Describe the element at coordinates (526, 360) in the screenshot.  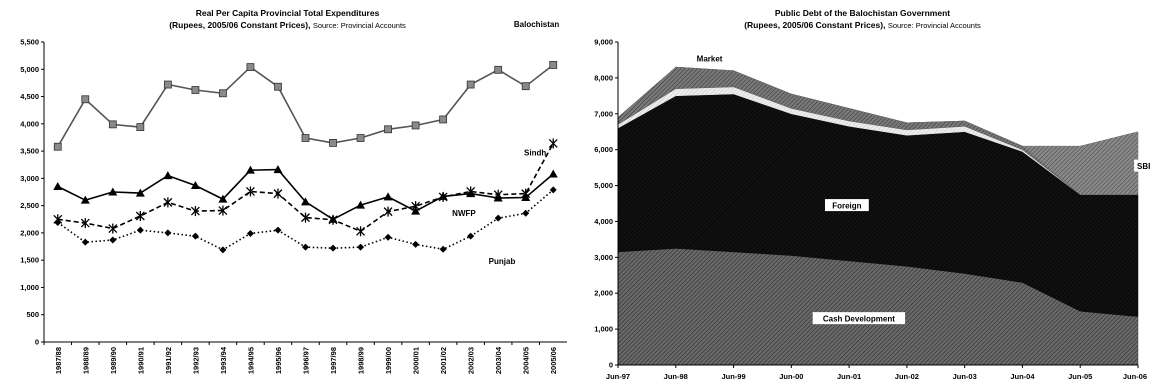
I see `x-tick-label: 2004/05` at that location.